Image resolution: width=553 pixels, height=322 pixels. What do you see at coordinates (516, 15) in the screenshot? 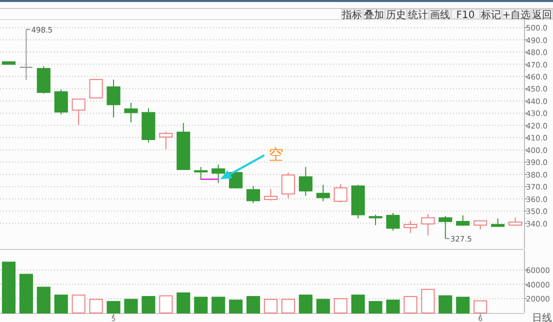
I see `annotation: +自选` at bounding box center [516, 15].